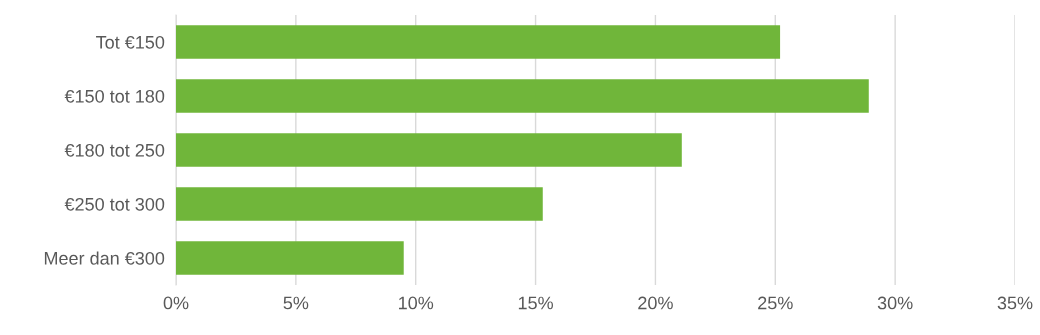 The image size is (1040, 335). What do you see at coordinates (130, 42) in the screenshot?
I see `y-tick-label: Tot €150` at bounding box center [130, 42].